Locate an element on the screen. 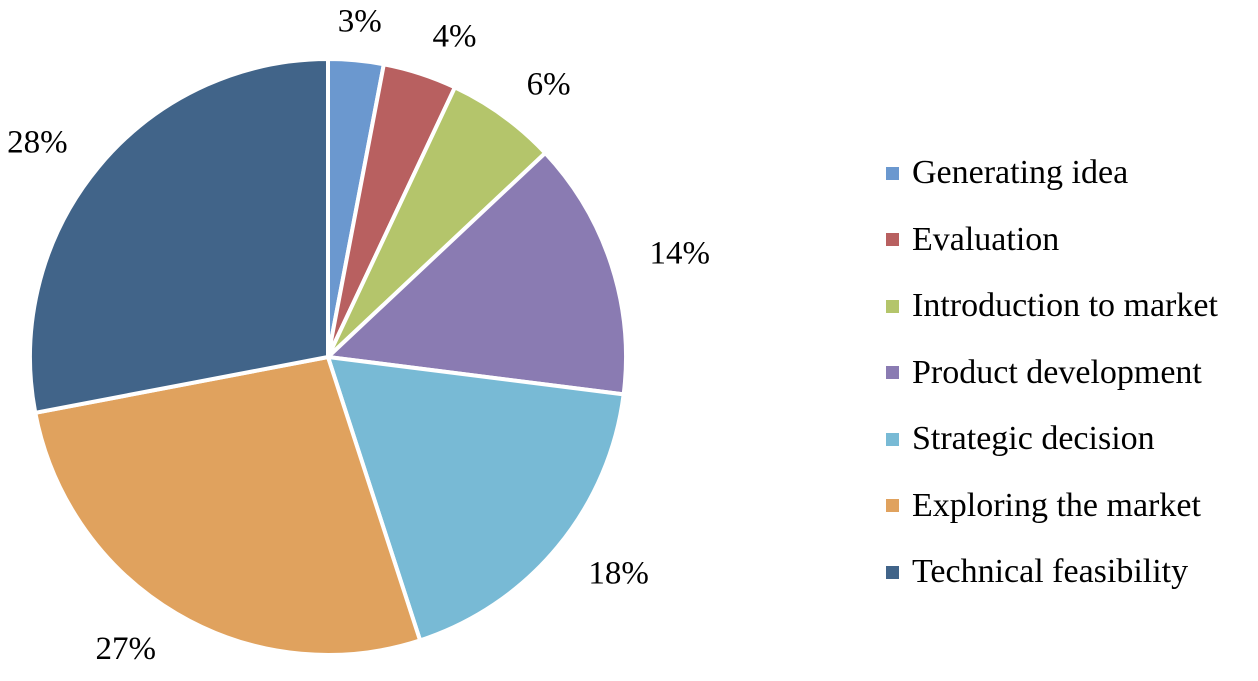 The image size is (1258, 681). pie-slice-strategic-decision is located at coordinates (475, 498).